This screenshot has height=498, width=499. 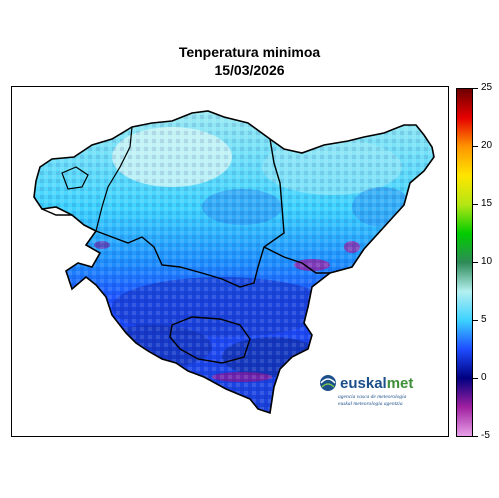 I want to click on colorbar-tick-label: 5, so click(x=484, y=319).